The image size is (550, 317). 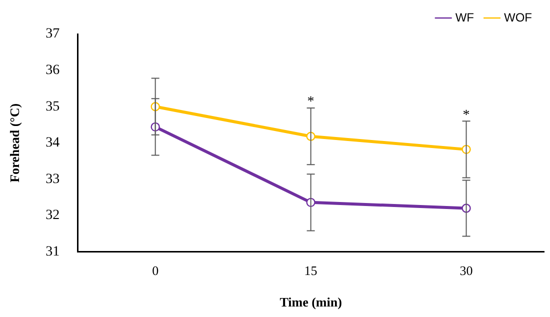 What do you see at coordinates (53, 143) in the screenshot?
I see `y-tick-label: 34` at bounding box center [53, 143].